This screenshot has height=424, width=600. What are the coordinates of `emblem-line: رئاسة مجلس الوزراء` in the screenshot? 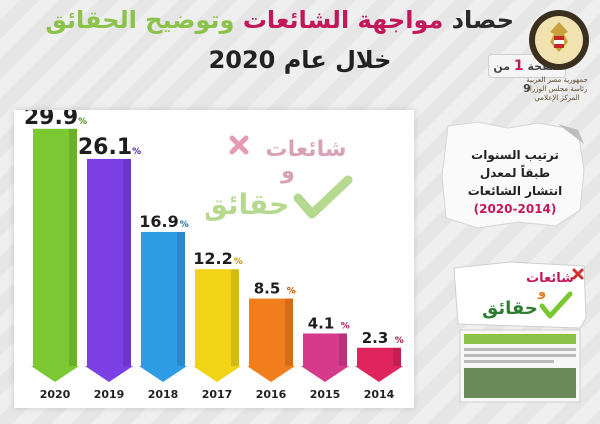 It's located at (557, 89).